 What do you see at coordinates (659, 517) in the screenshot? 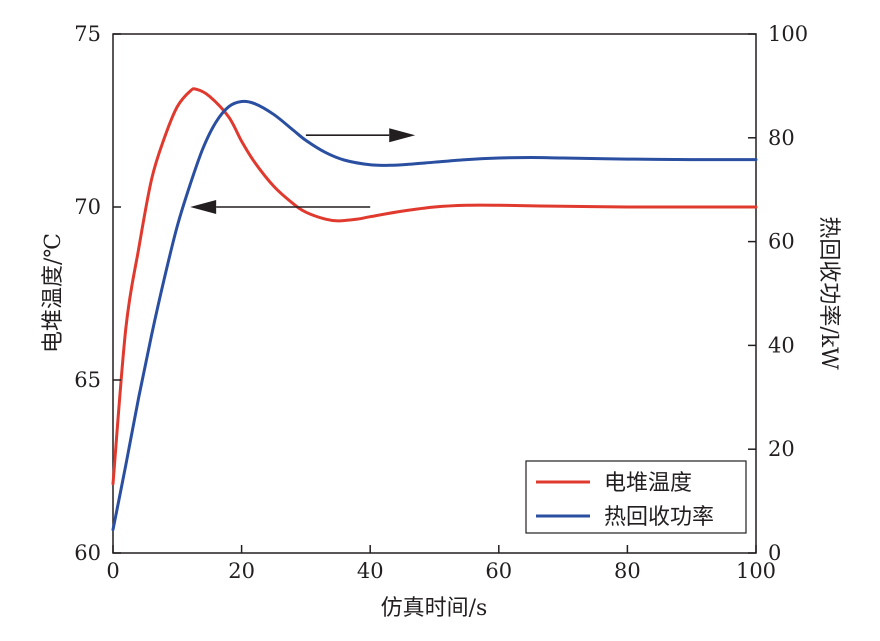
I see `legend-label-heat-recovery: 热回收功率` at bounding box center [659, 517].